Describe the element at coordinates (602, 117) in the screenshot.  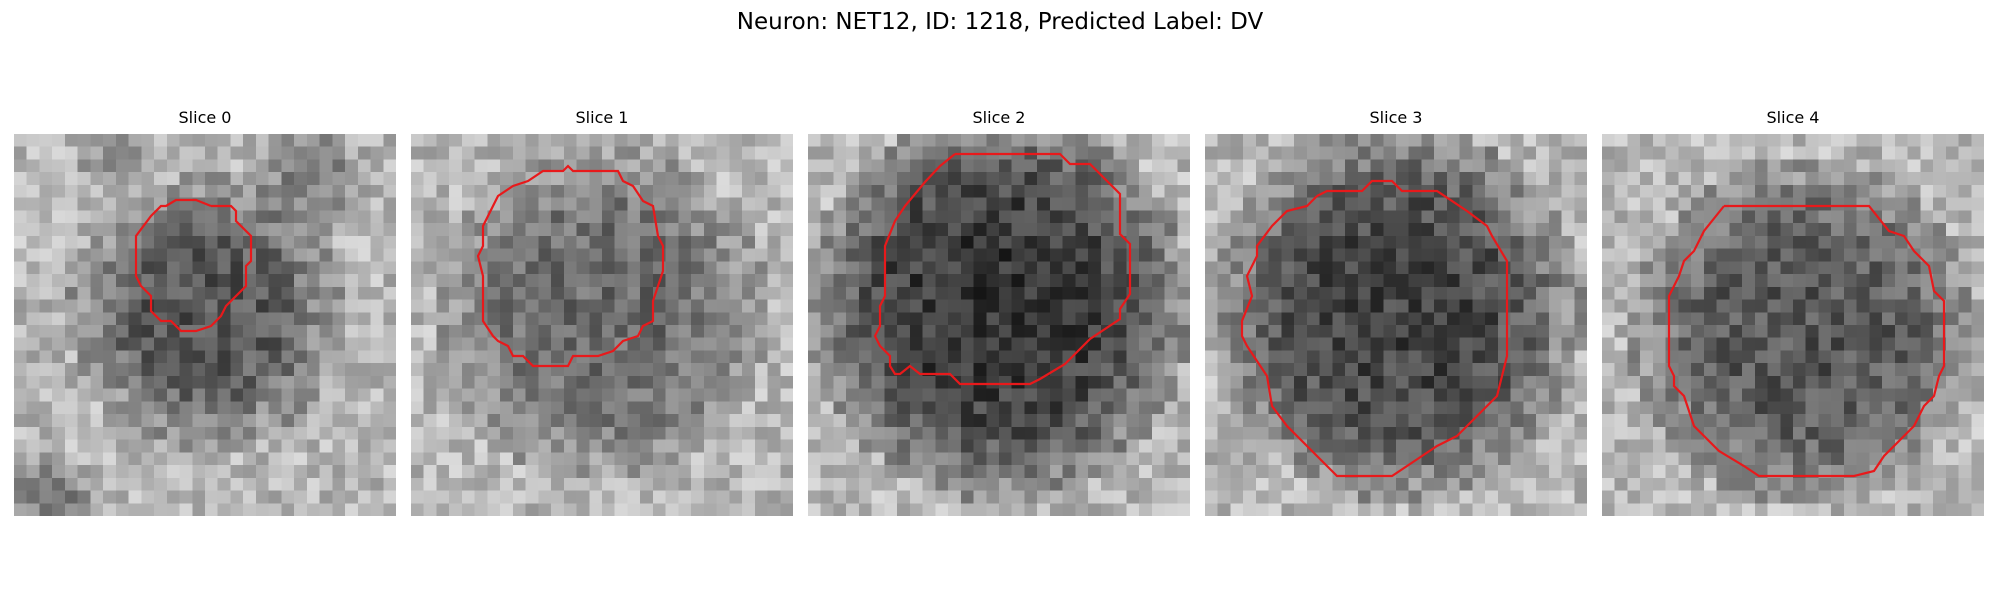
I see `slice-title: Slice 1` at that location.